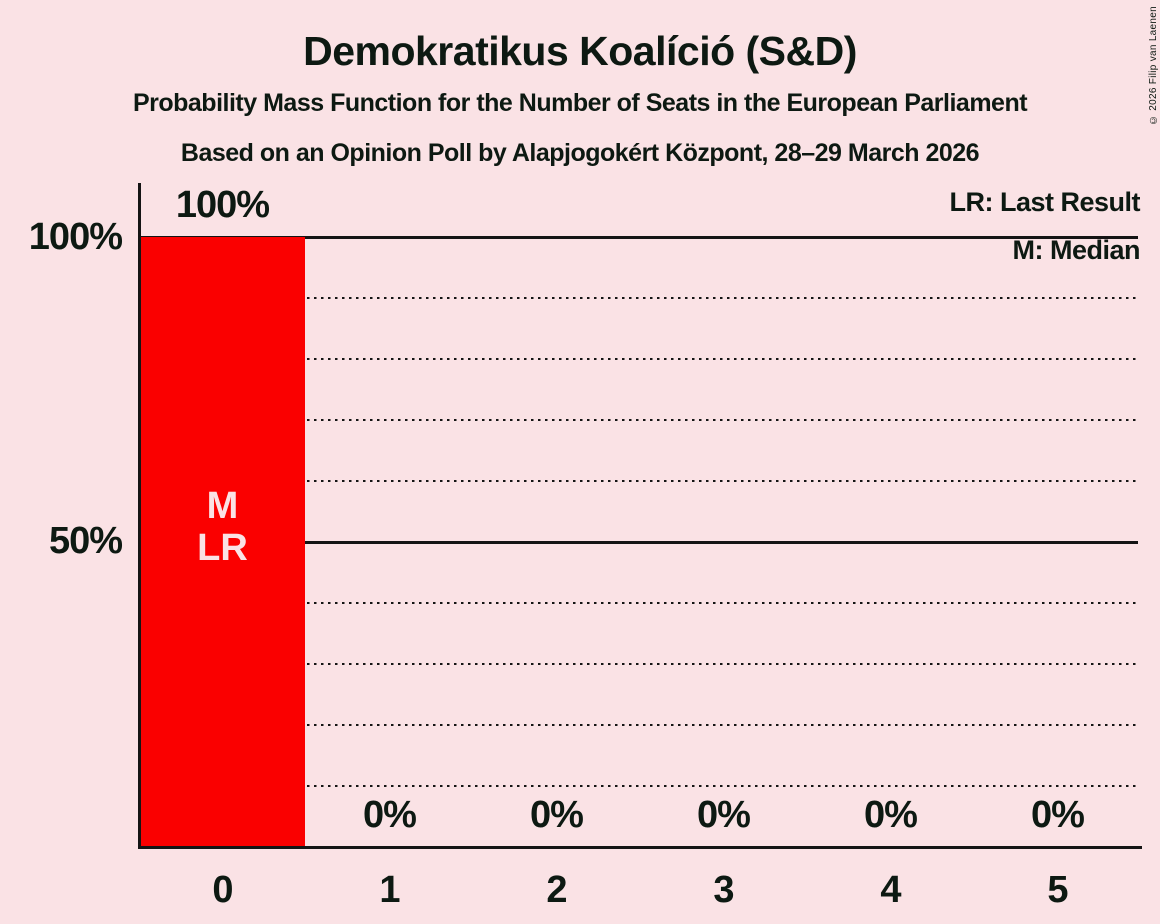 Image resolution: width=1160 pixels, height=924 pixels. I want to click on legend-median: M: Median, so click(1076, 250).